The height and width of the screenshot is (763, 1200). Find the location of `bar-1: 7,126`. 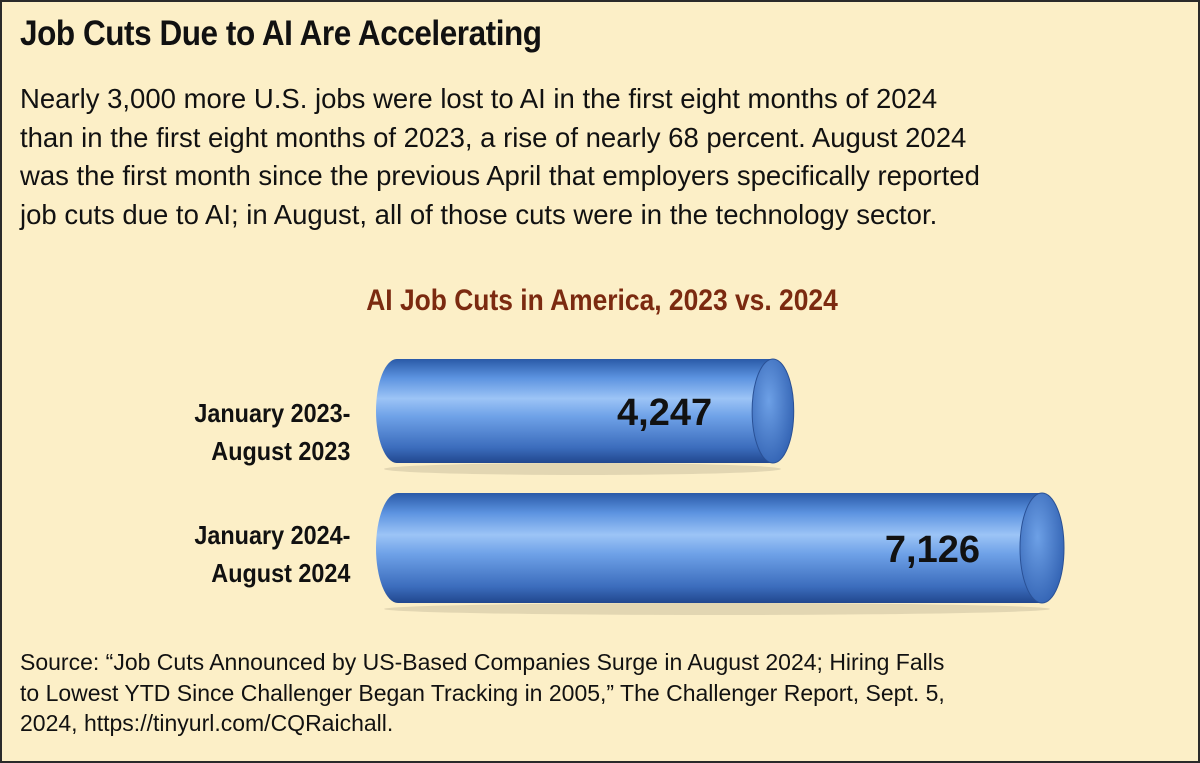

bar-1: 7,126 is located at coordinates (720, 553).